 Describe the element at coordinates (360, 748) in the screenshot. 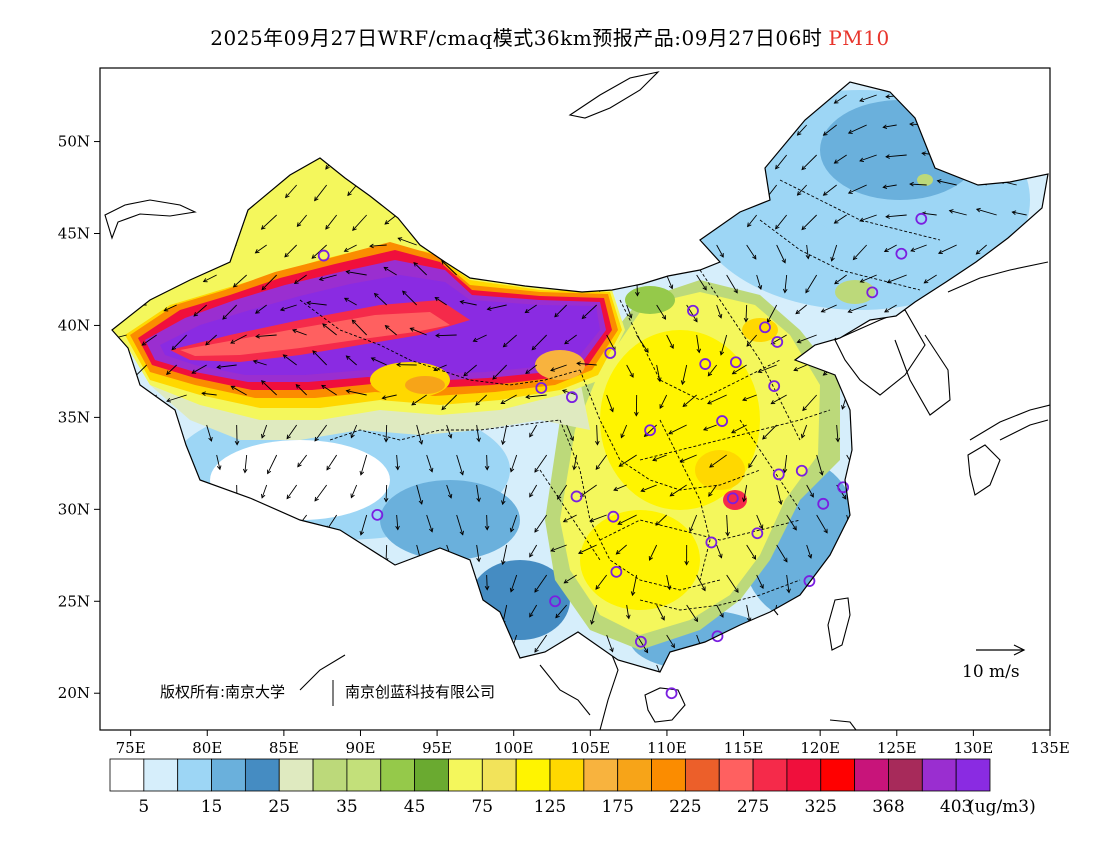

I see `lon-tick-label: 90E` at that location.